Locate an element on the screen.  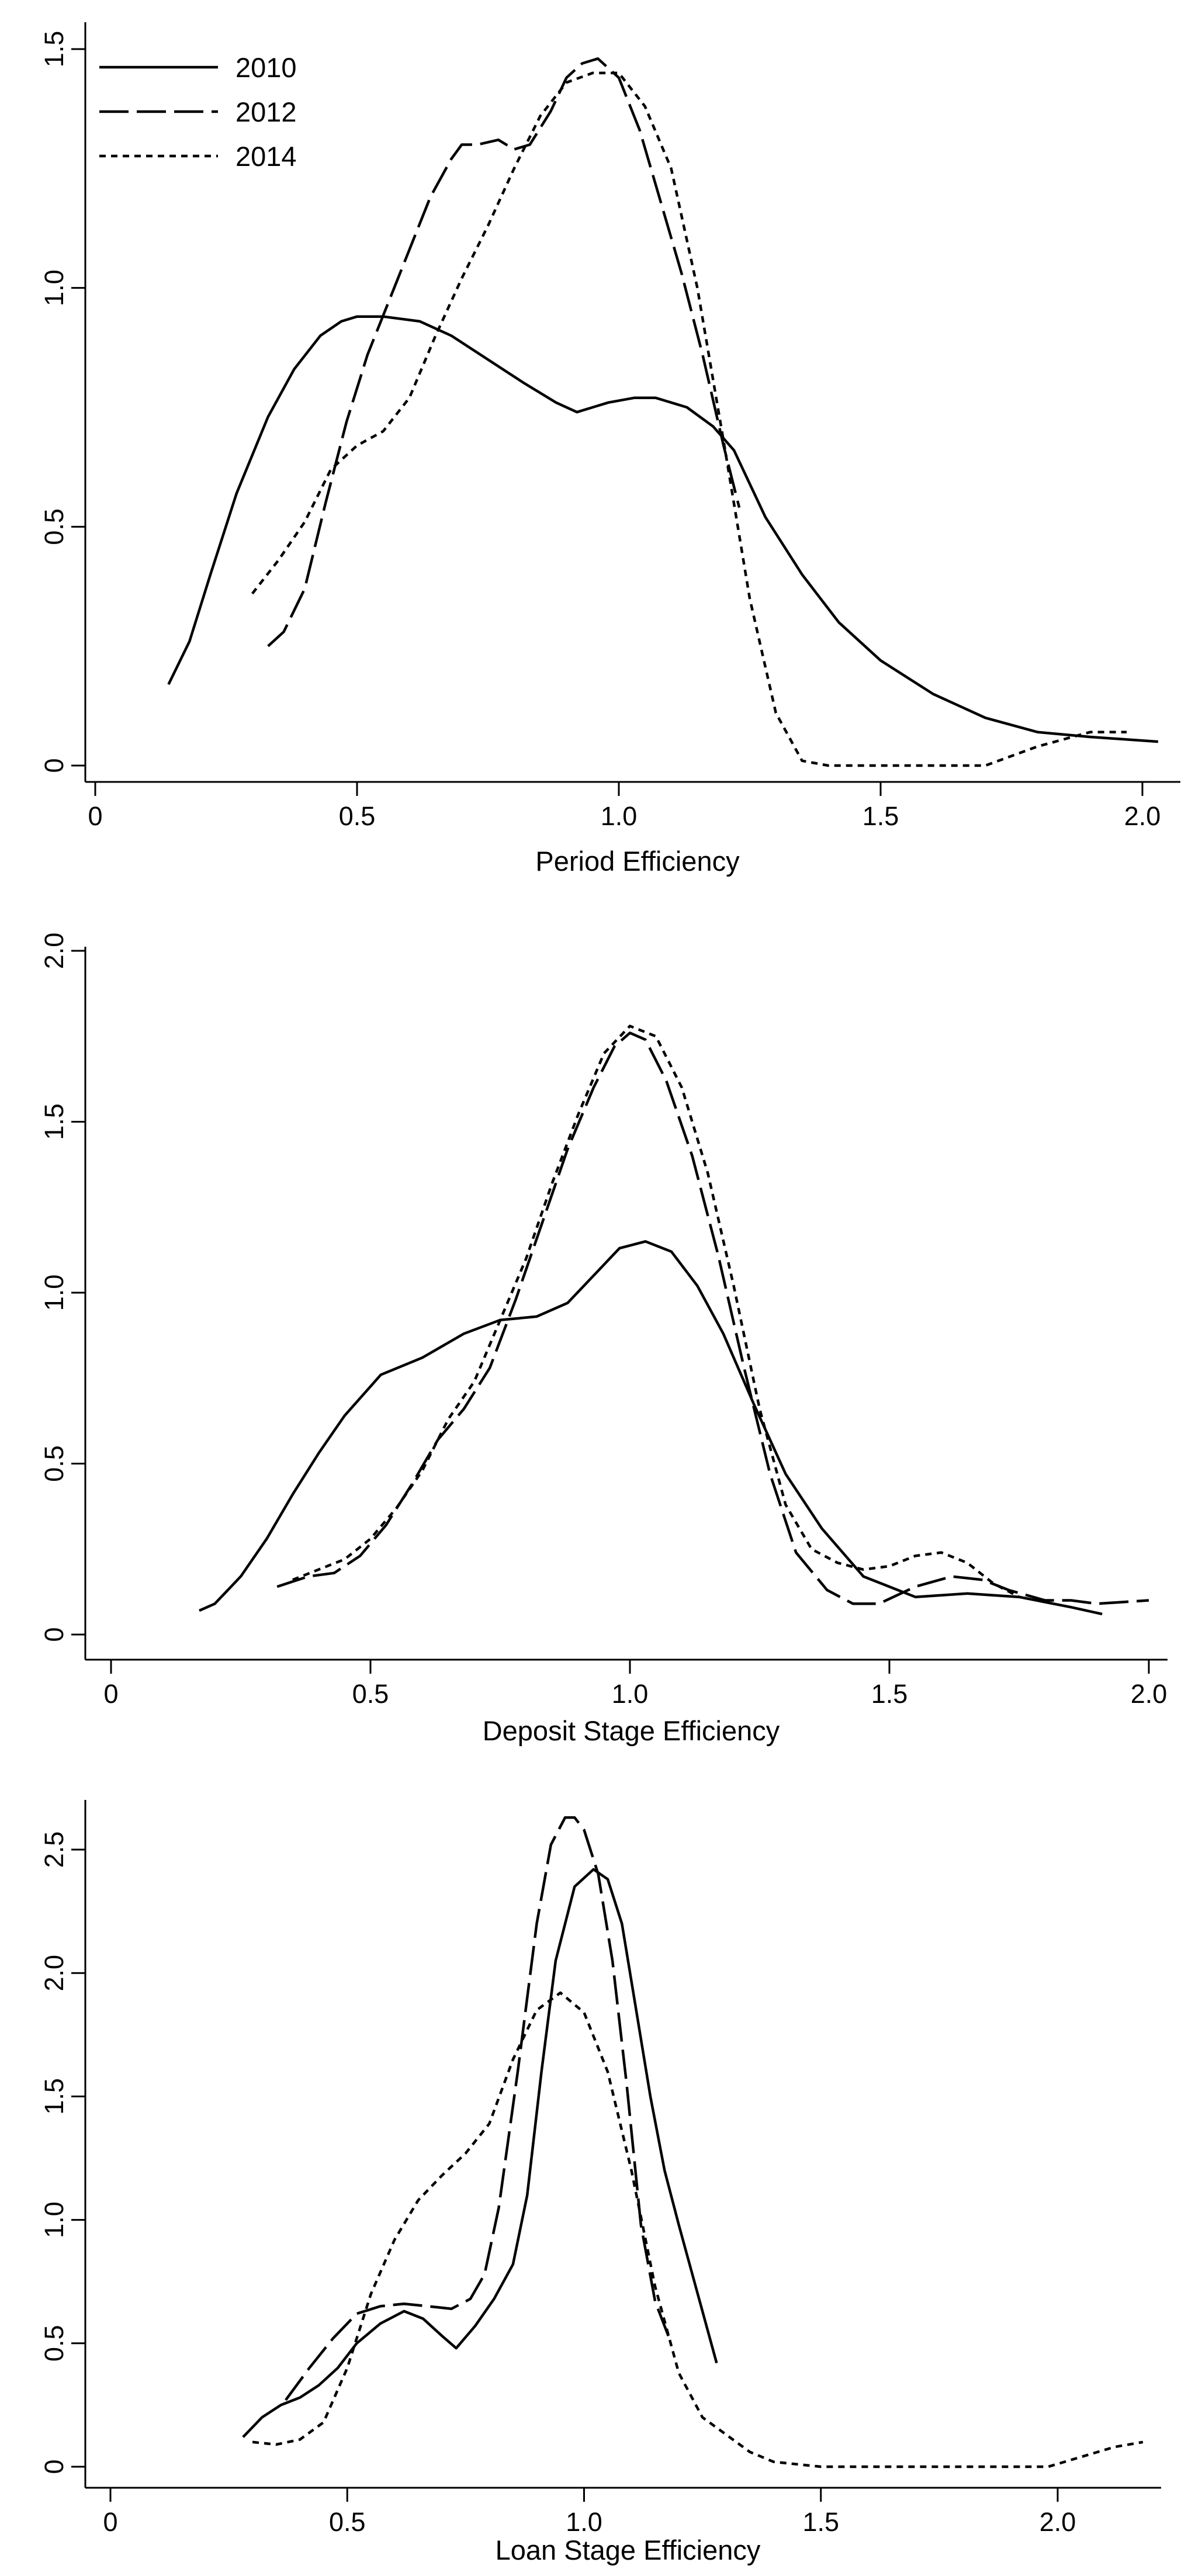
legend-label-2014: 2014 is located at coordinates (266, 157).